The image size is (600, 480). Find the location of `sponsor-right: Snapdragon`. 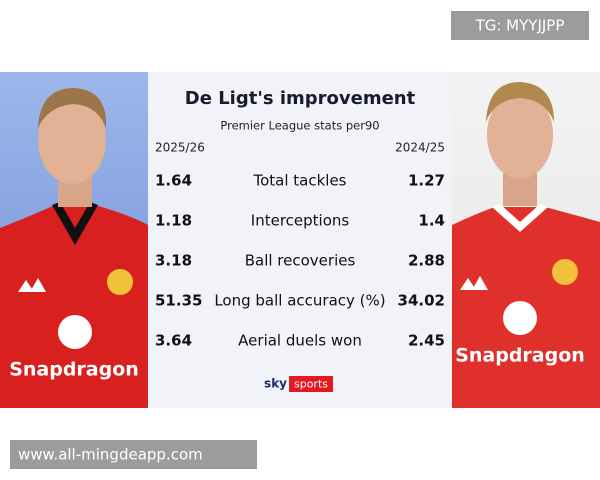

sponsor-right: Snapdragon is located at coordinates (520, 356).